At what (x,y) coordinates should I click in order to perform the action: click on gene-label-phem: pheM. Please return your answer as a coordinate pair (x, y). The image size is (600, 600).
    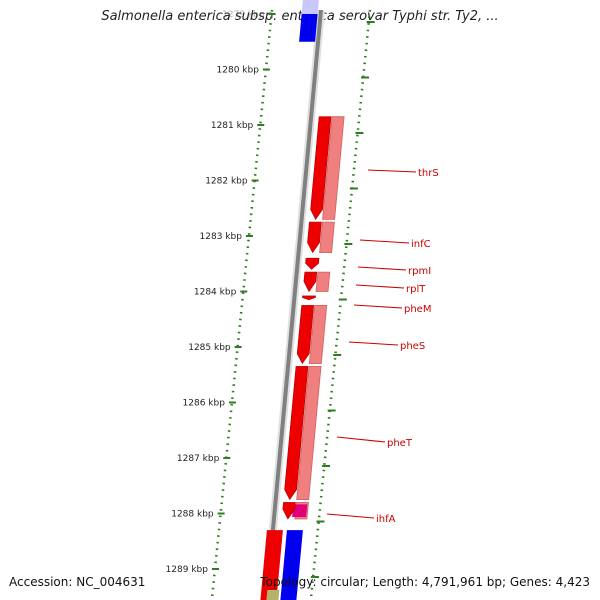
    Looking at the image, I should click on (417, 309).